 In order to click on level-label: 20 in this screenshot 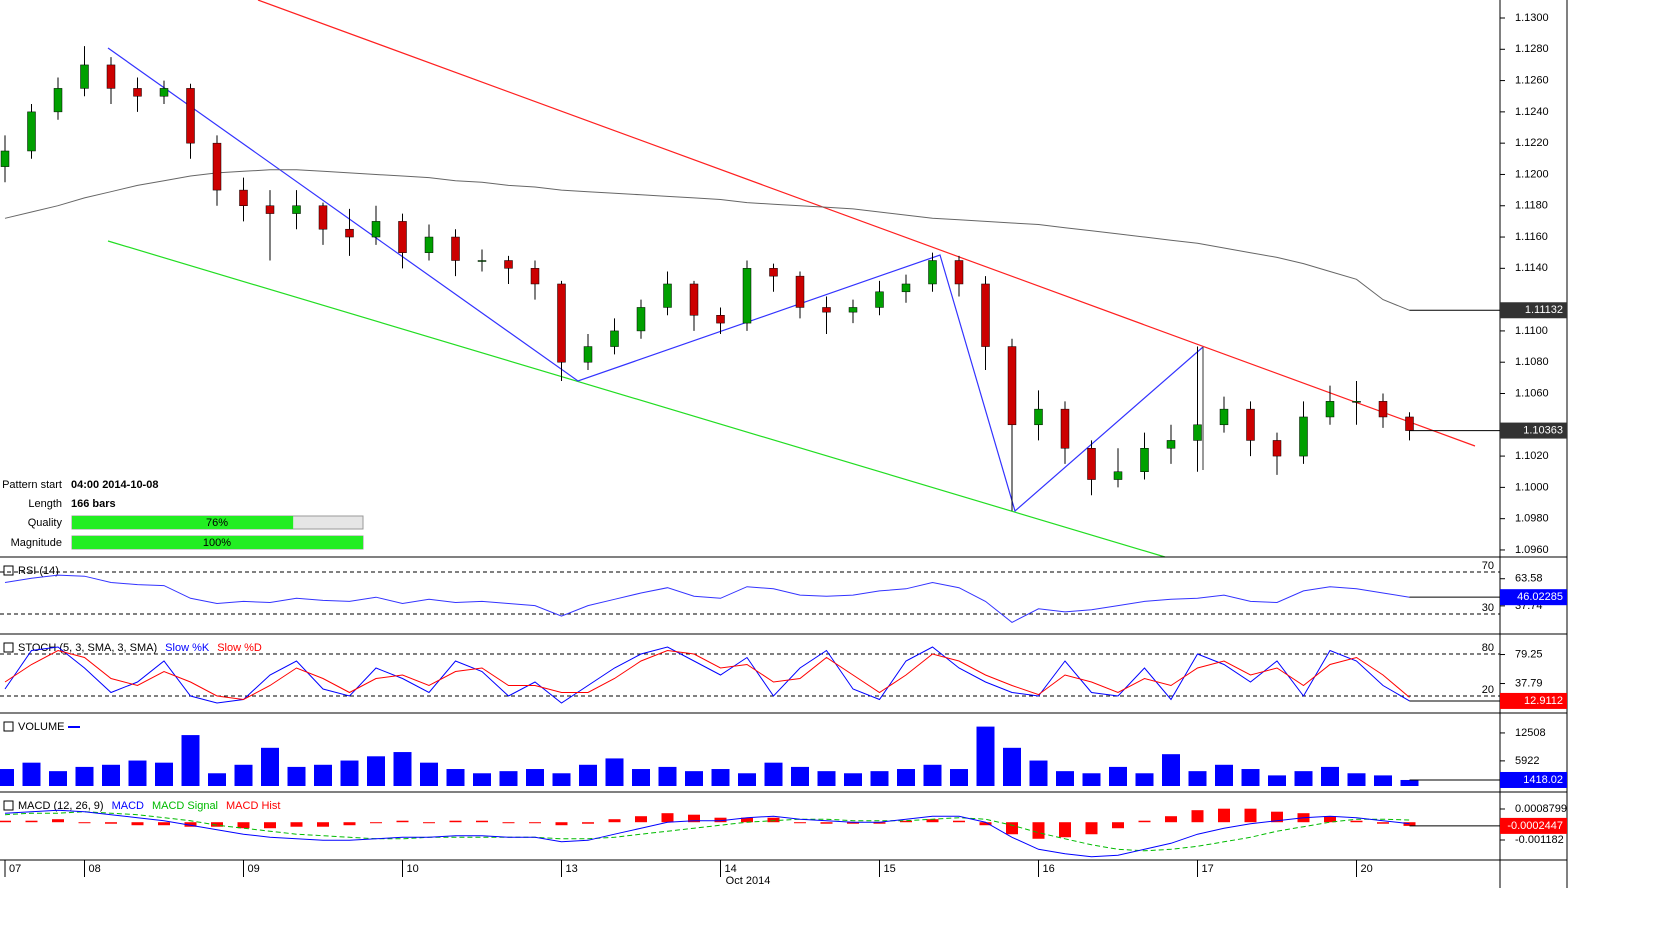, I will do `click(1488, 690)`.